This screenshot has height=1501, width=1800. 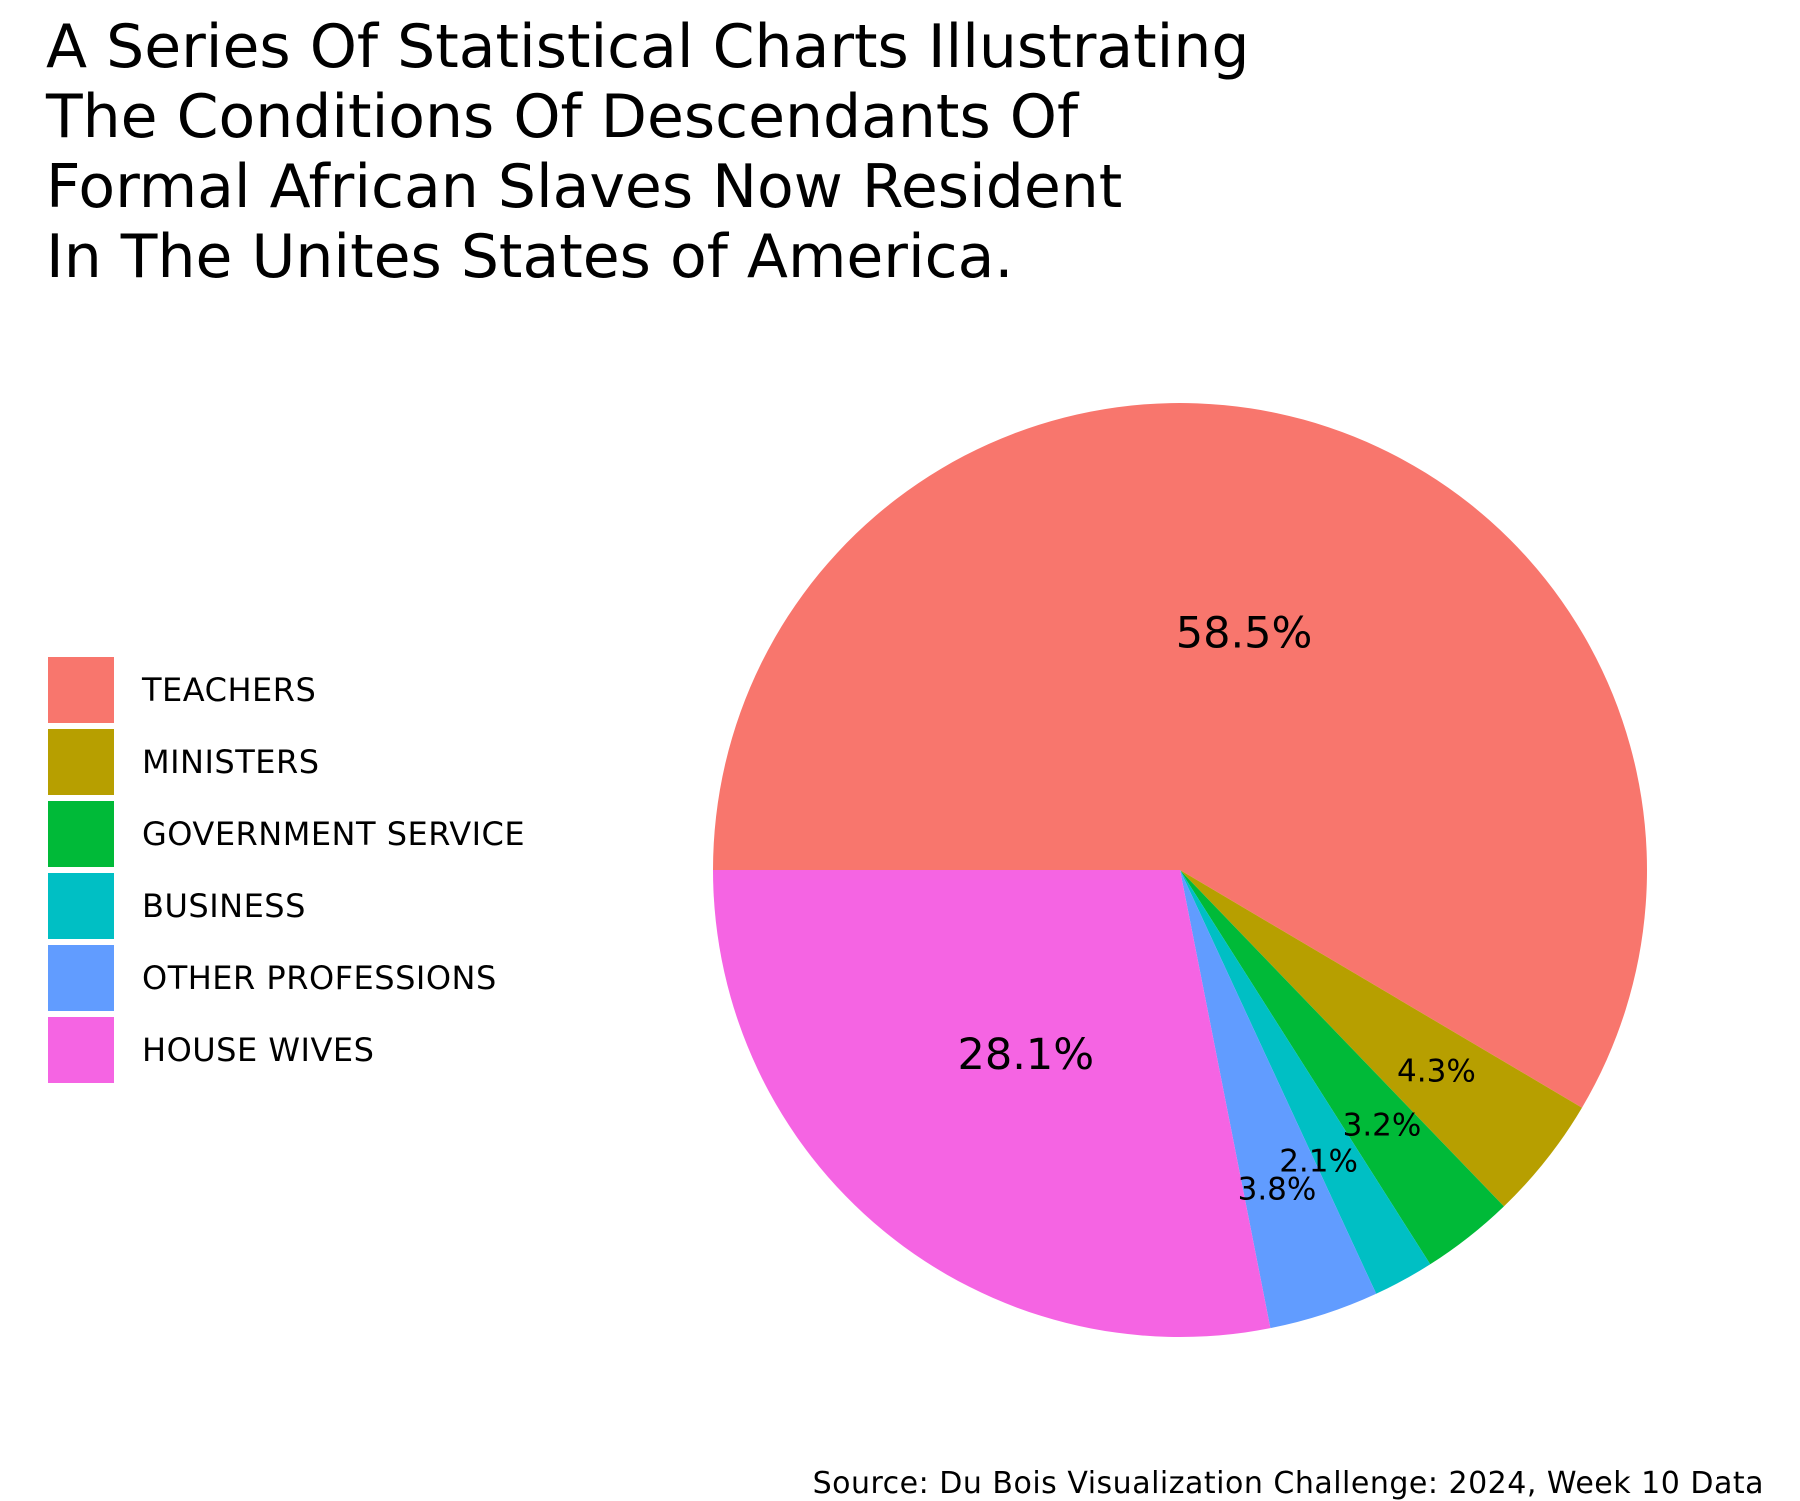 What do you see at coordinates (562, 117) in the screenshot?
I see `chart-title-line-2: The Conditions Of Descendants Of` at bounding box center [562, 117].